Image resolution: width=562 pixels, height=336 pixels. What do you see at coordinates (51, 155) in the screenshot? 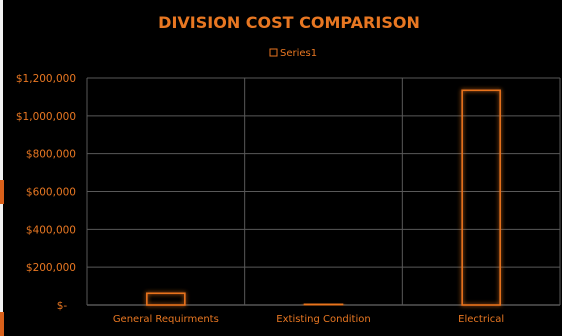
I see `y-tick-label: $800,000` at bounding box center [51, 155].